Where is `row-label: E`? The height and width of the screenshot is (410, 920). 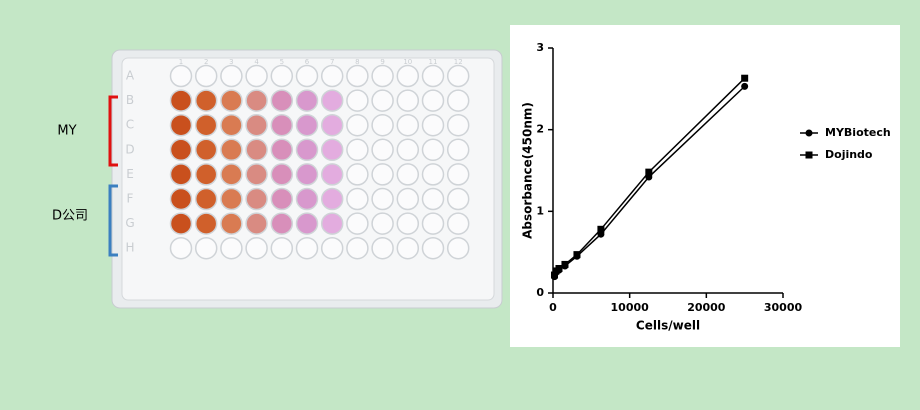 row-label: E is located at coordinates (130, 174).